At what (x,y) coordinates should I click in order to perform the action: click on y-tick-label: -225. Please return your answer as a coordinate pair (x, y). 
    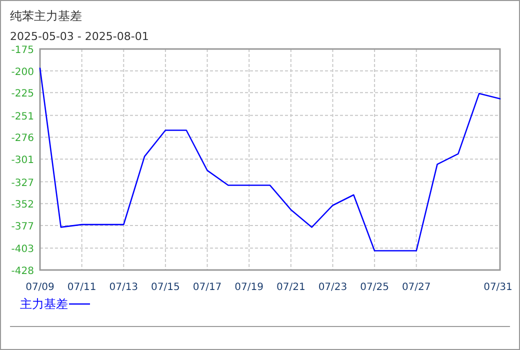
    Looking at the image, I should click on (22, 94).